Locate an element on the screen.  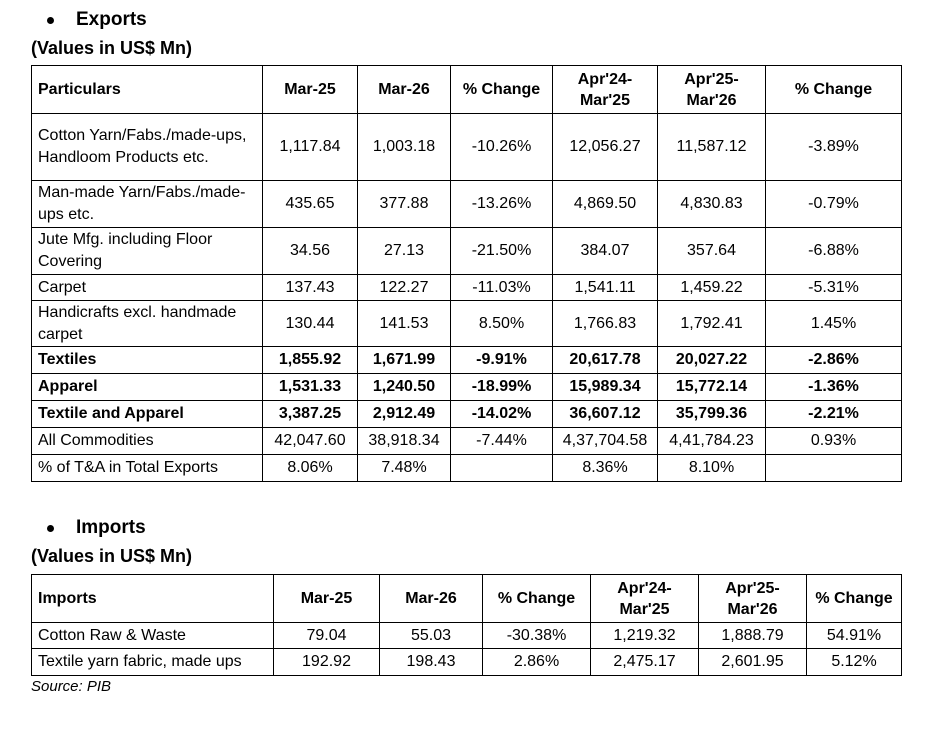
table-cell: 4,830.83 is located at coordinates (711, 204).